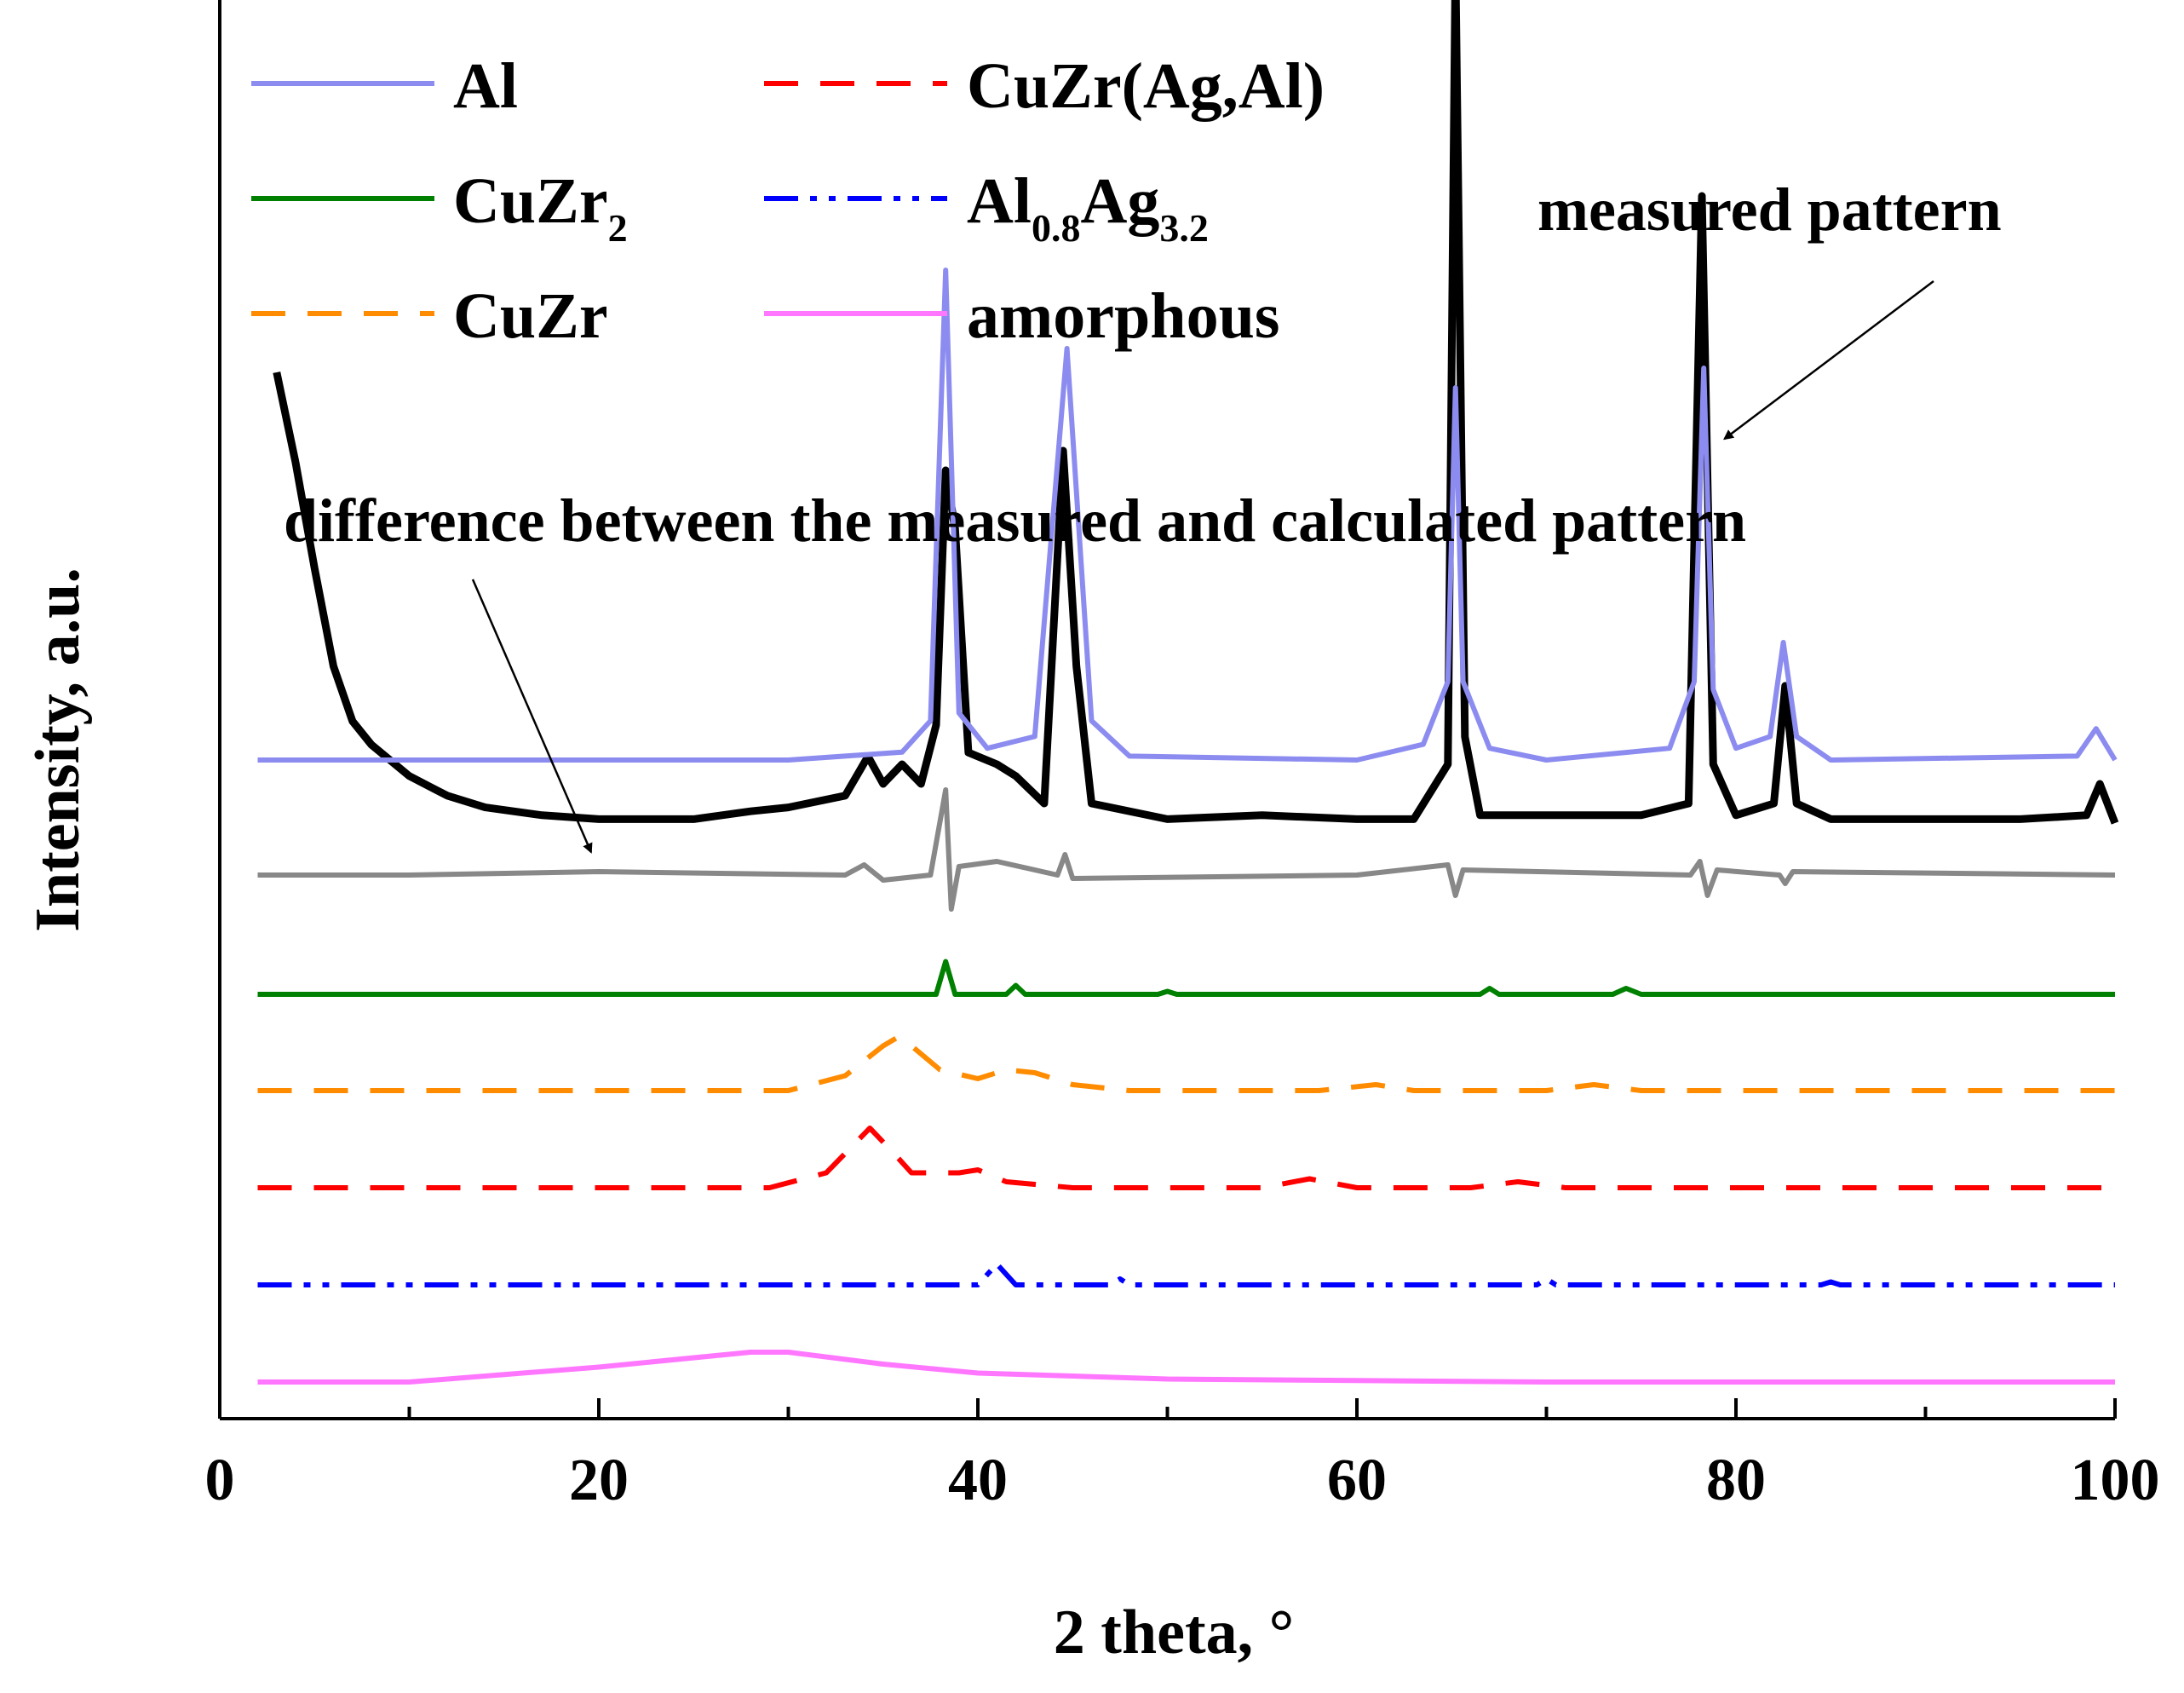 The height and width of the screenshot is (1693, 2184). Describe the element at coordinates (599, 1481) in the screenshot. I see `x-tick-label-20: 20` at that location.